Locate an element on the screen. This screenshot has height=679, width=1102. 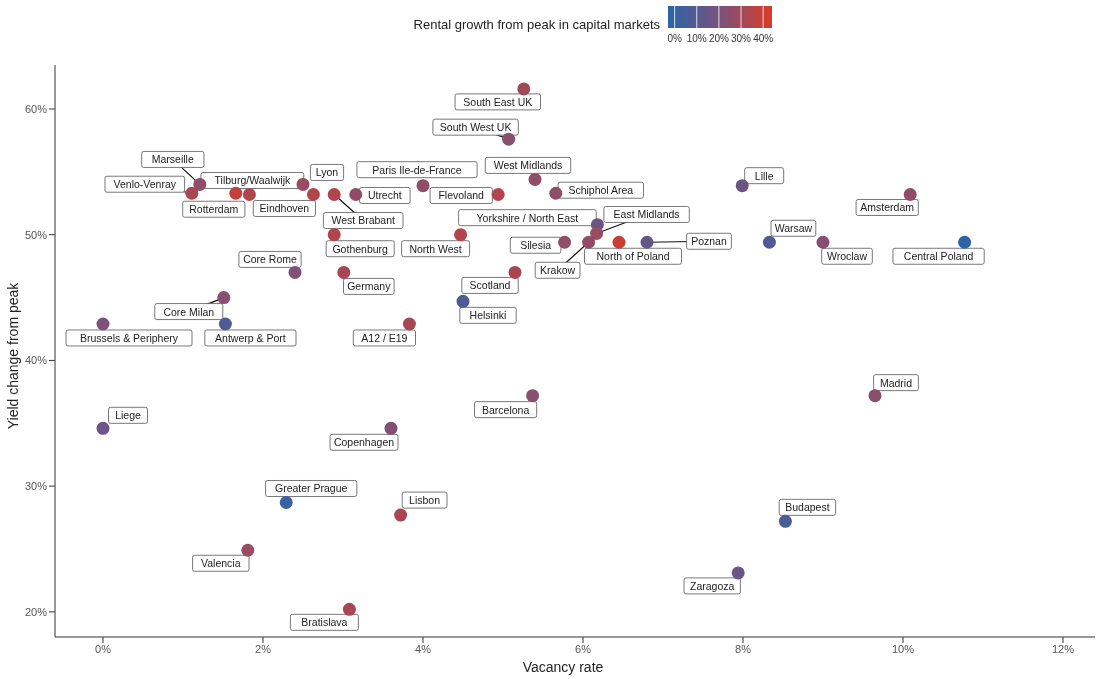
annotation: Venlo-Venray is located at coordinates (145, 184).